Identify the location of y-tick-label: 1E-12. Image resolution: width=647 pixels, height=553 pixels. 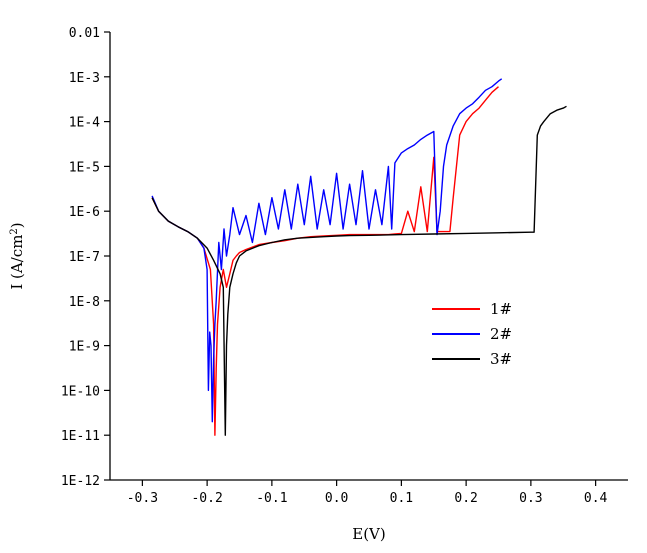
(80, 481).